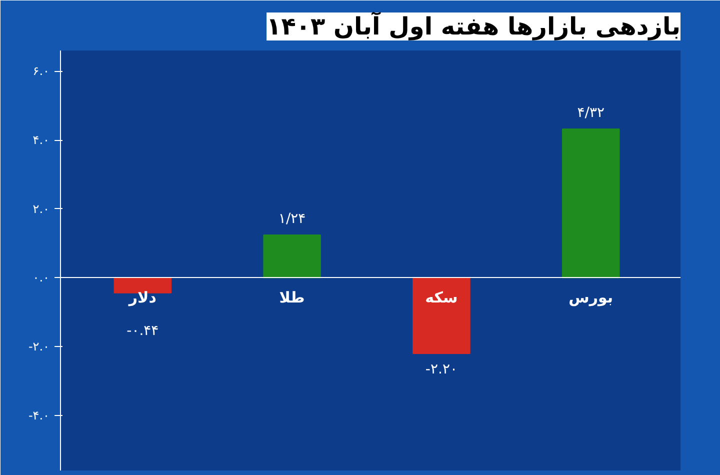 The width and height of the screenshot is (720, 475). Describe the element at coordinates (292, 297) in the screenshot. I see `x-tick-label: طلا` at that location.